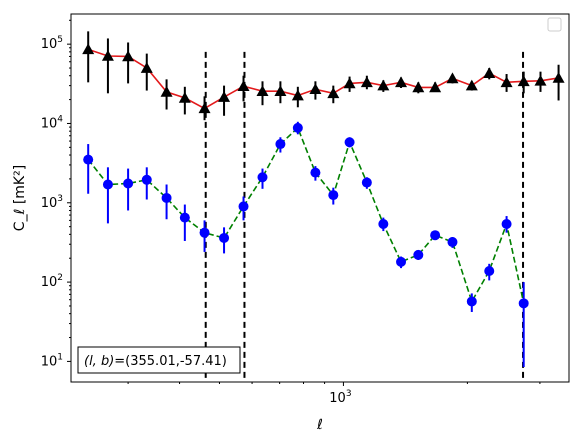  I want to click on annotation-box: (l, b)=(355.01,-57.41), so click(159, 360).